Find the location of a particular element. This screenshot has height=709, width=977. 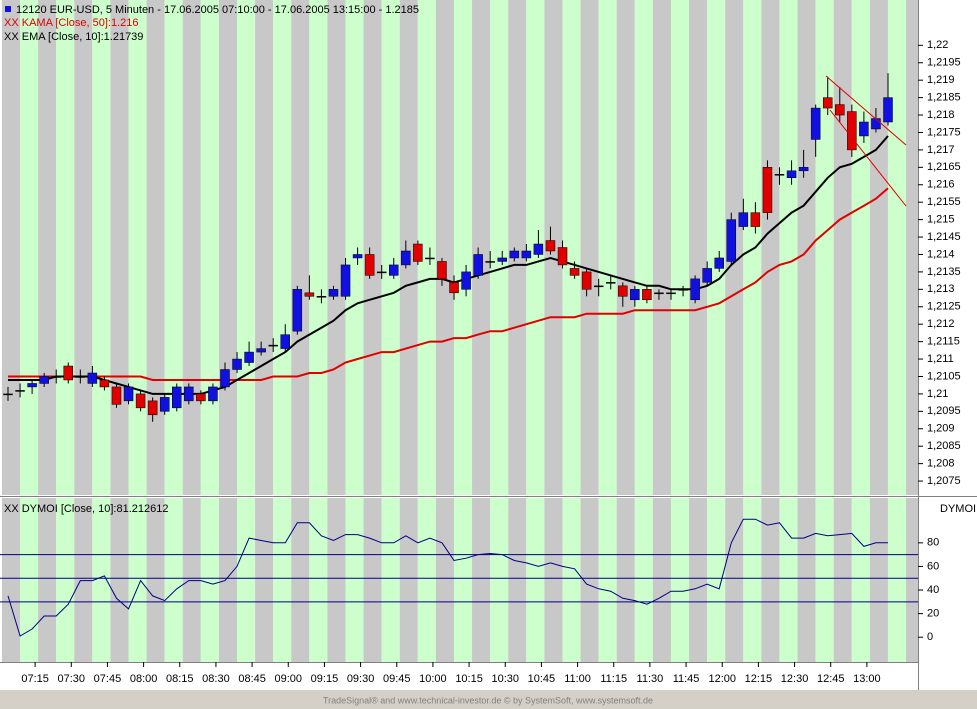

panel-title: DYMOI is located at coordinates (958, 509).